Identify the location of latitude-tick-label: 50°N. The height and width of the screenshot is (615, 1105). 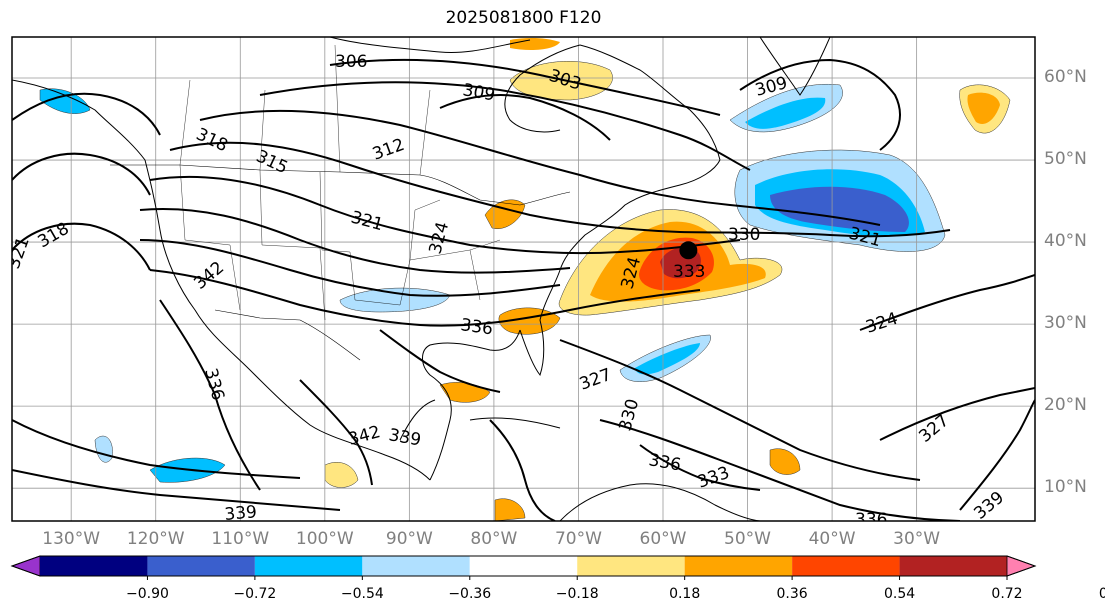
(1065, 159).